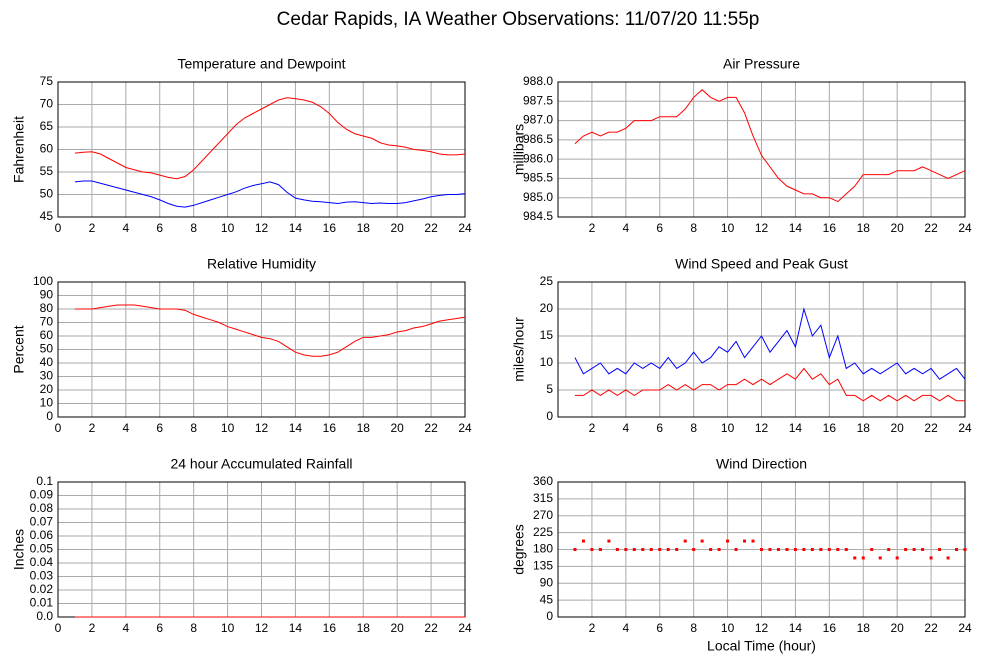 The image size is (1000, 660). I want to click on y-axis-label: Inches, so click(19, 549).